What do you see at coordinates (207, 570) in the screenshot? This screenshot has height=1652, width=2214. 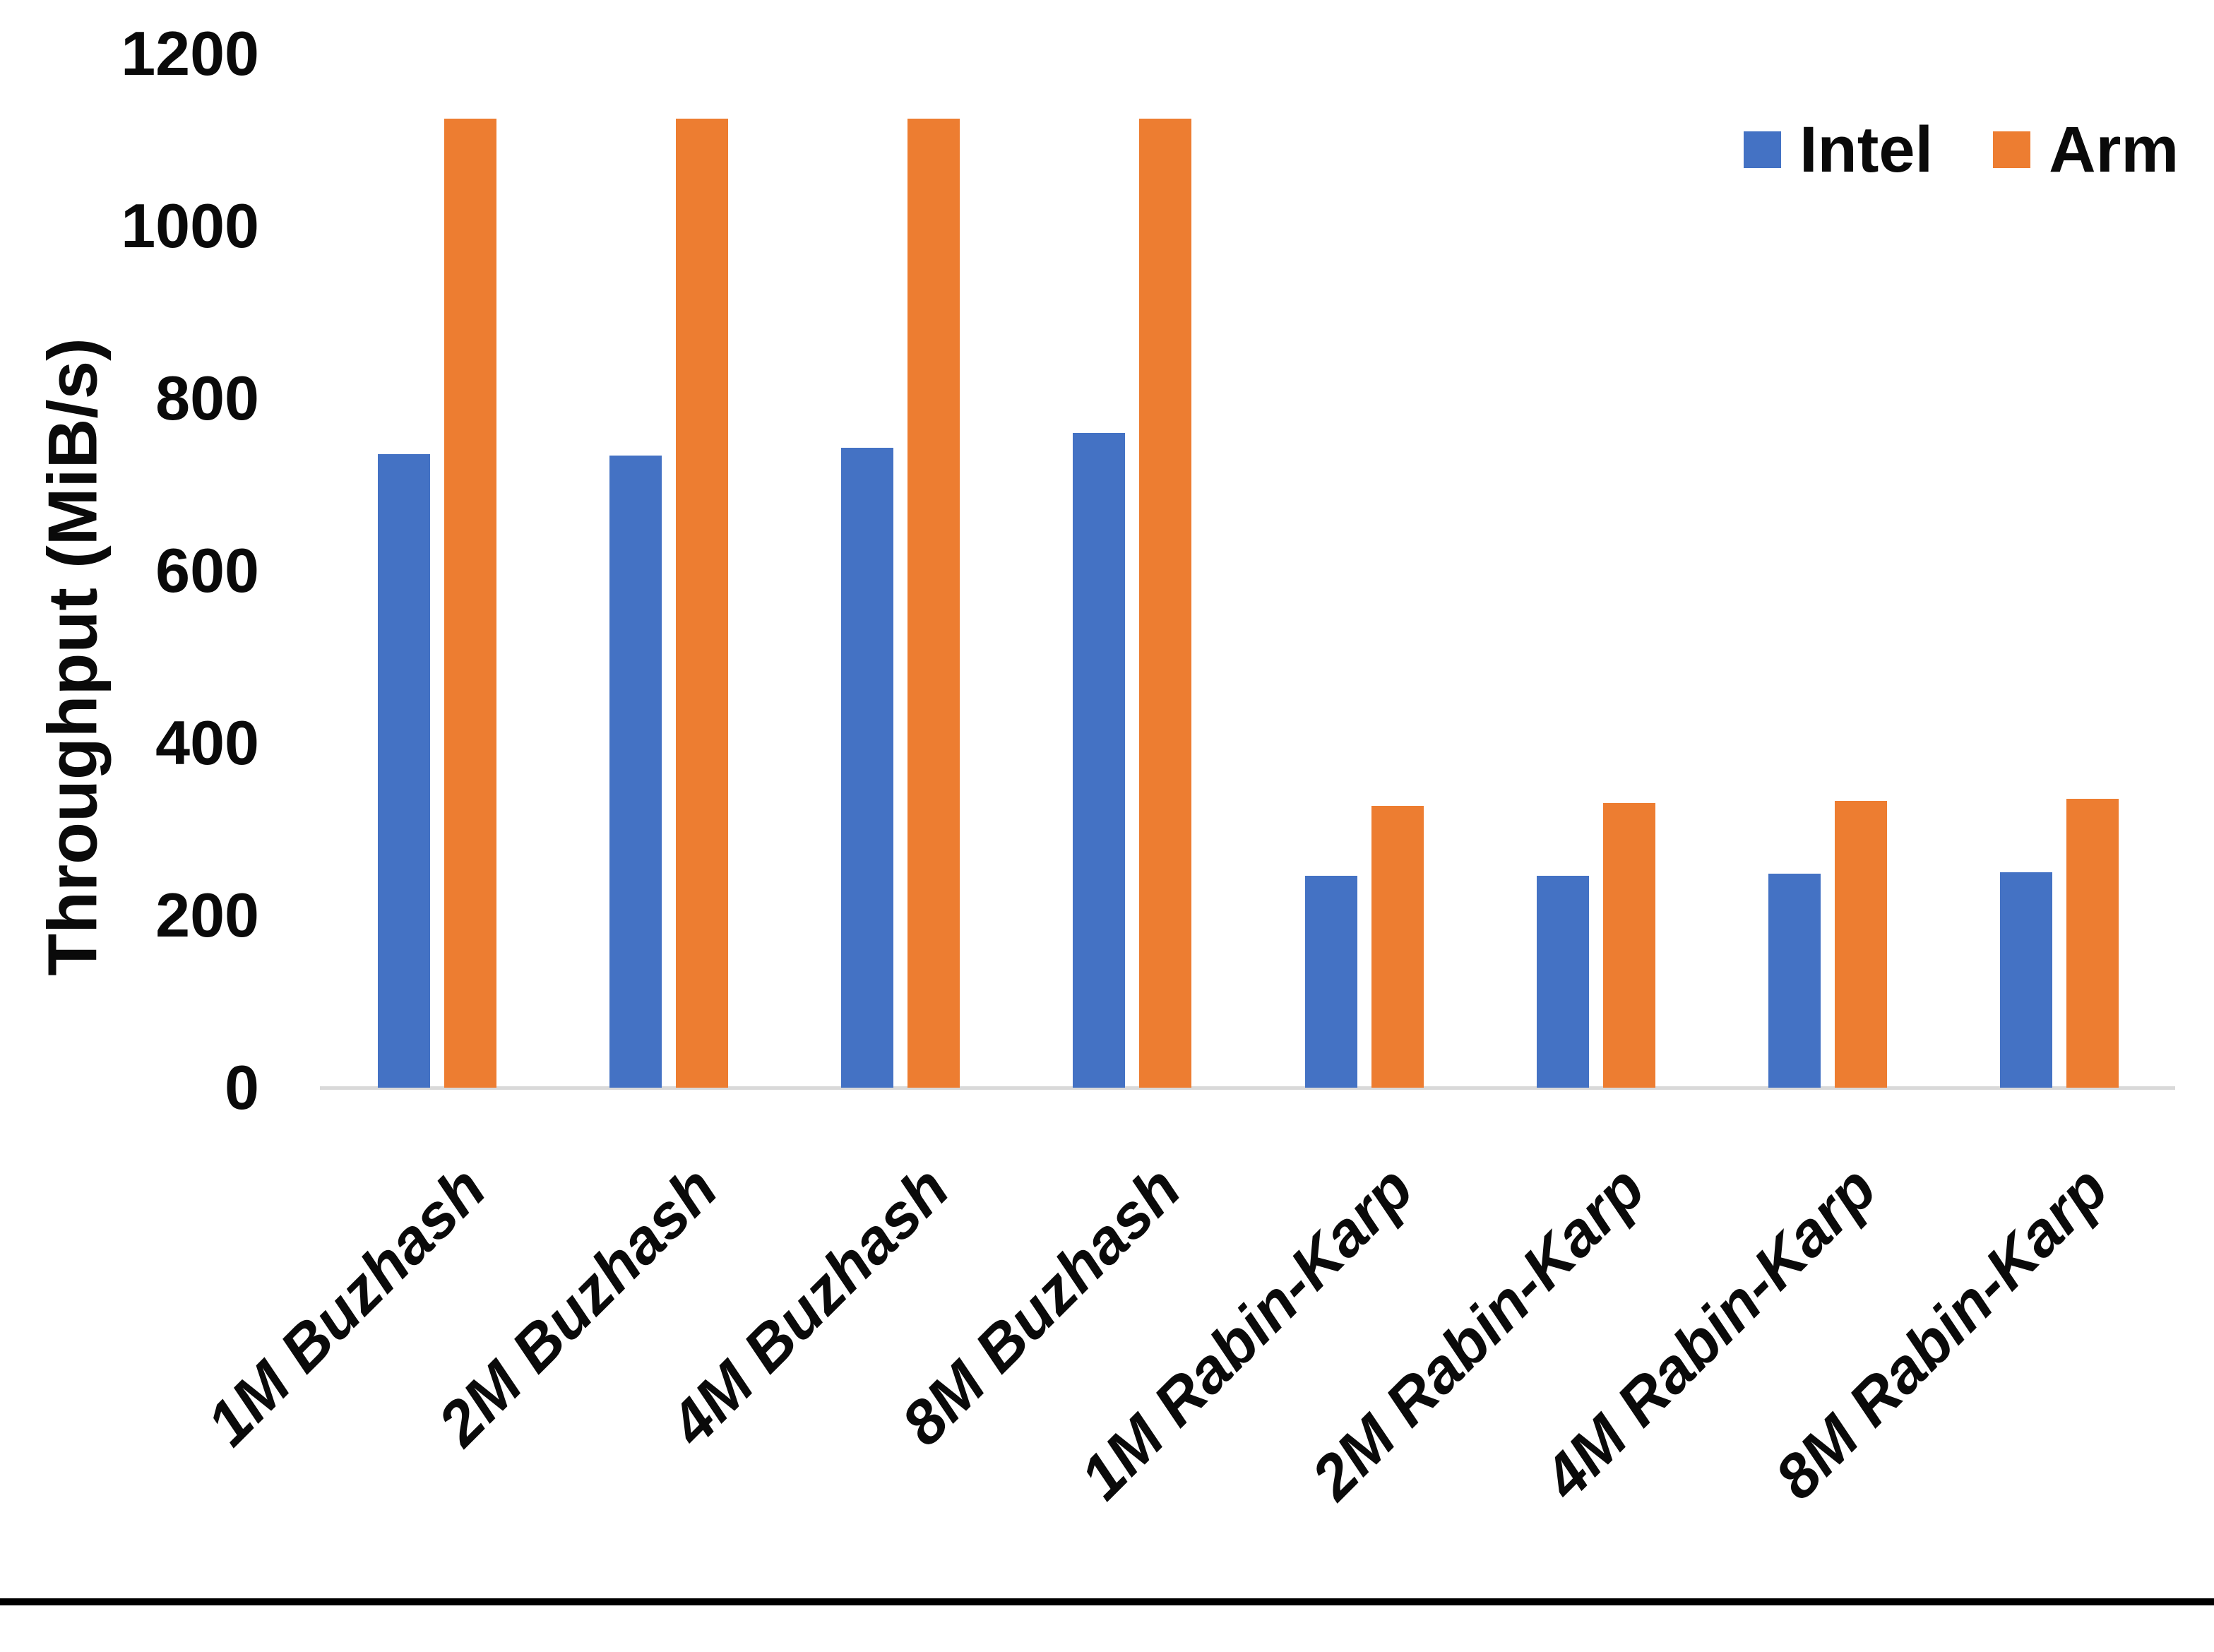 I see `y-tick-label: 600` at bounding box center [207, 570].